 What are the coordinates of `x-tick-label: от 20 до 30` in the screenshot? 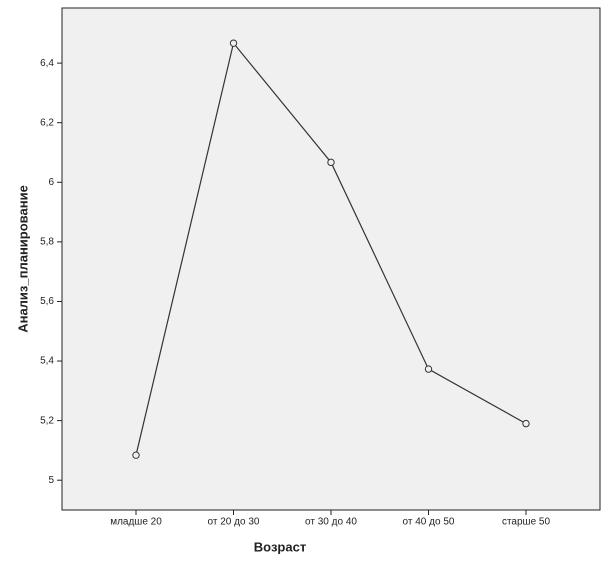 It's located at (234, 522).